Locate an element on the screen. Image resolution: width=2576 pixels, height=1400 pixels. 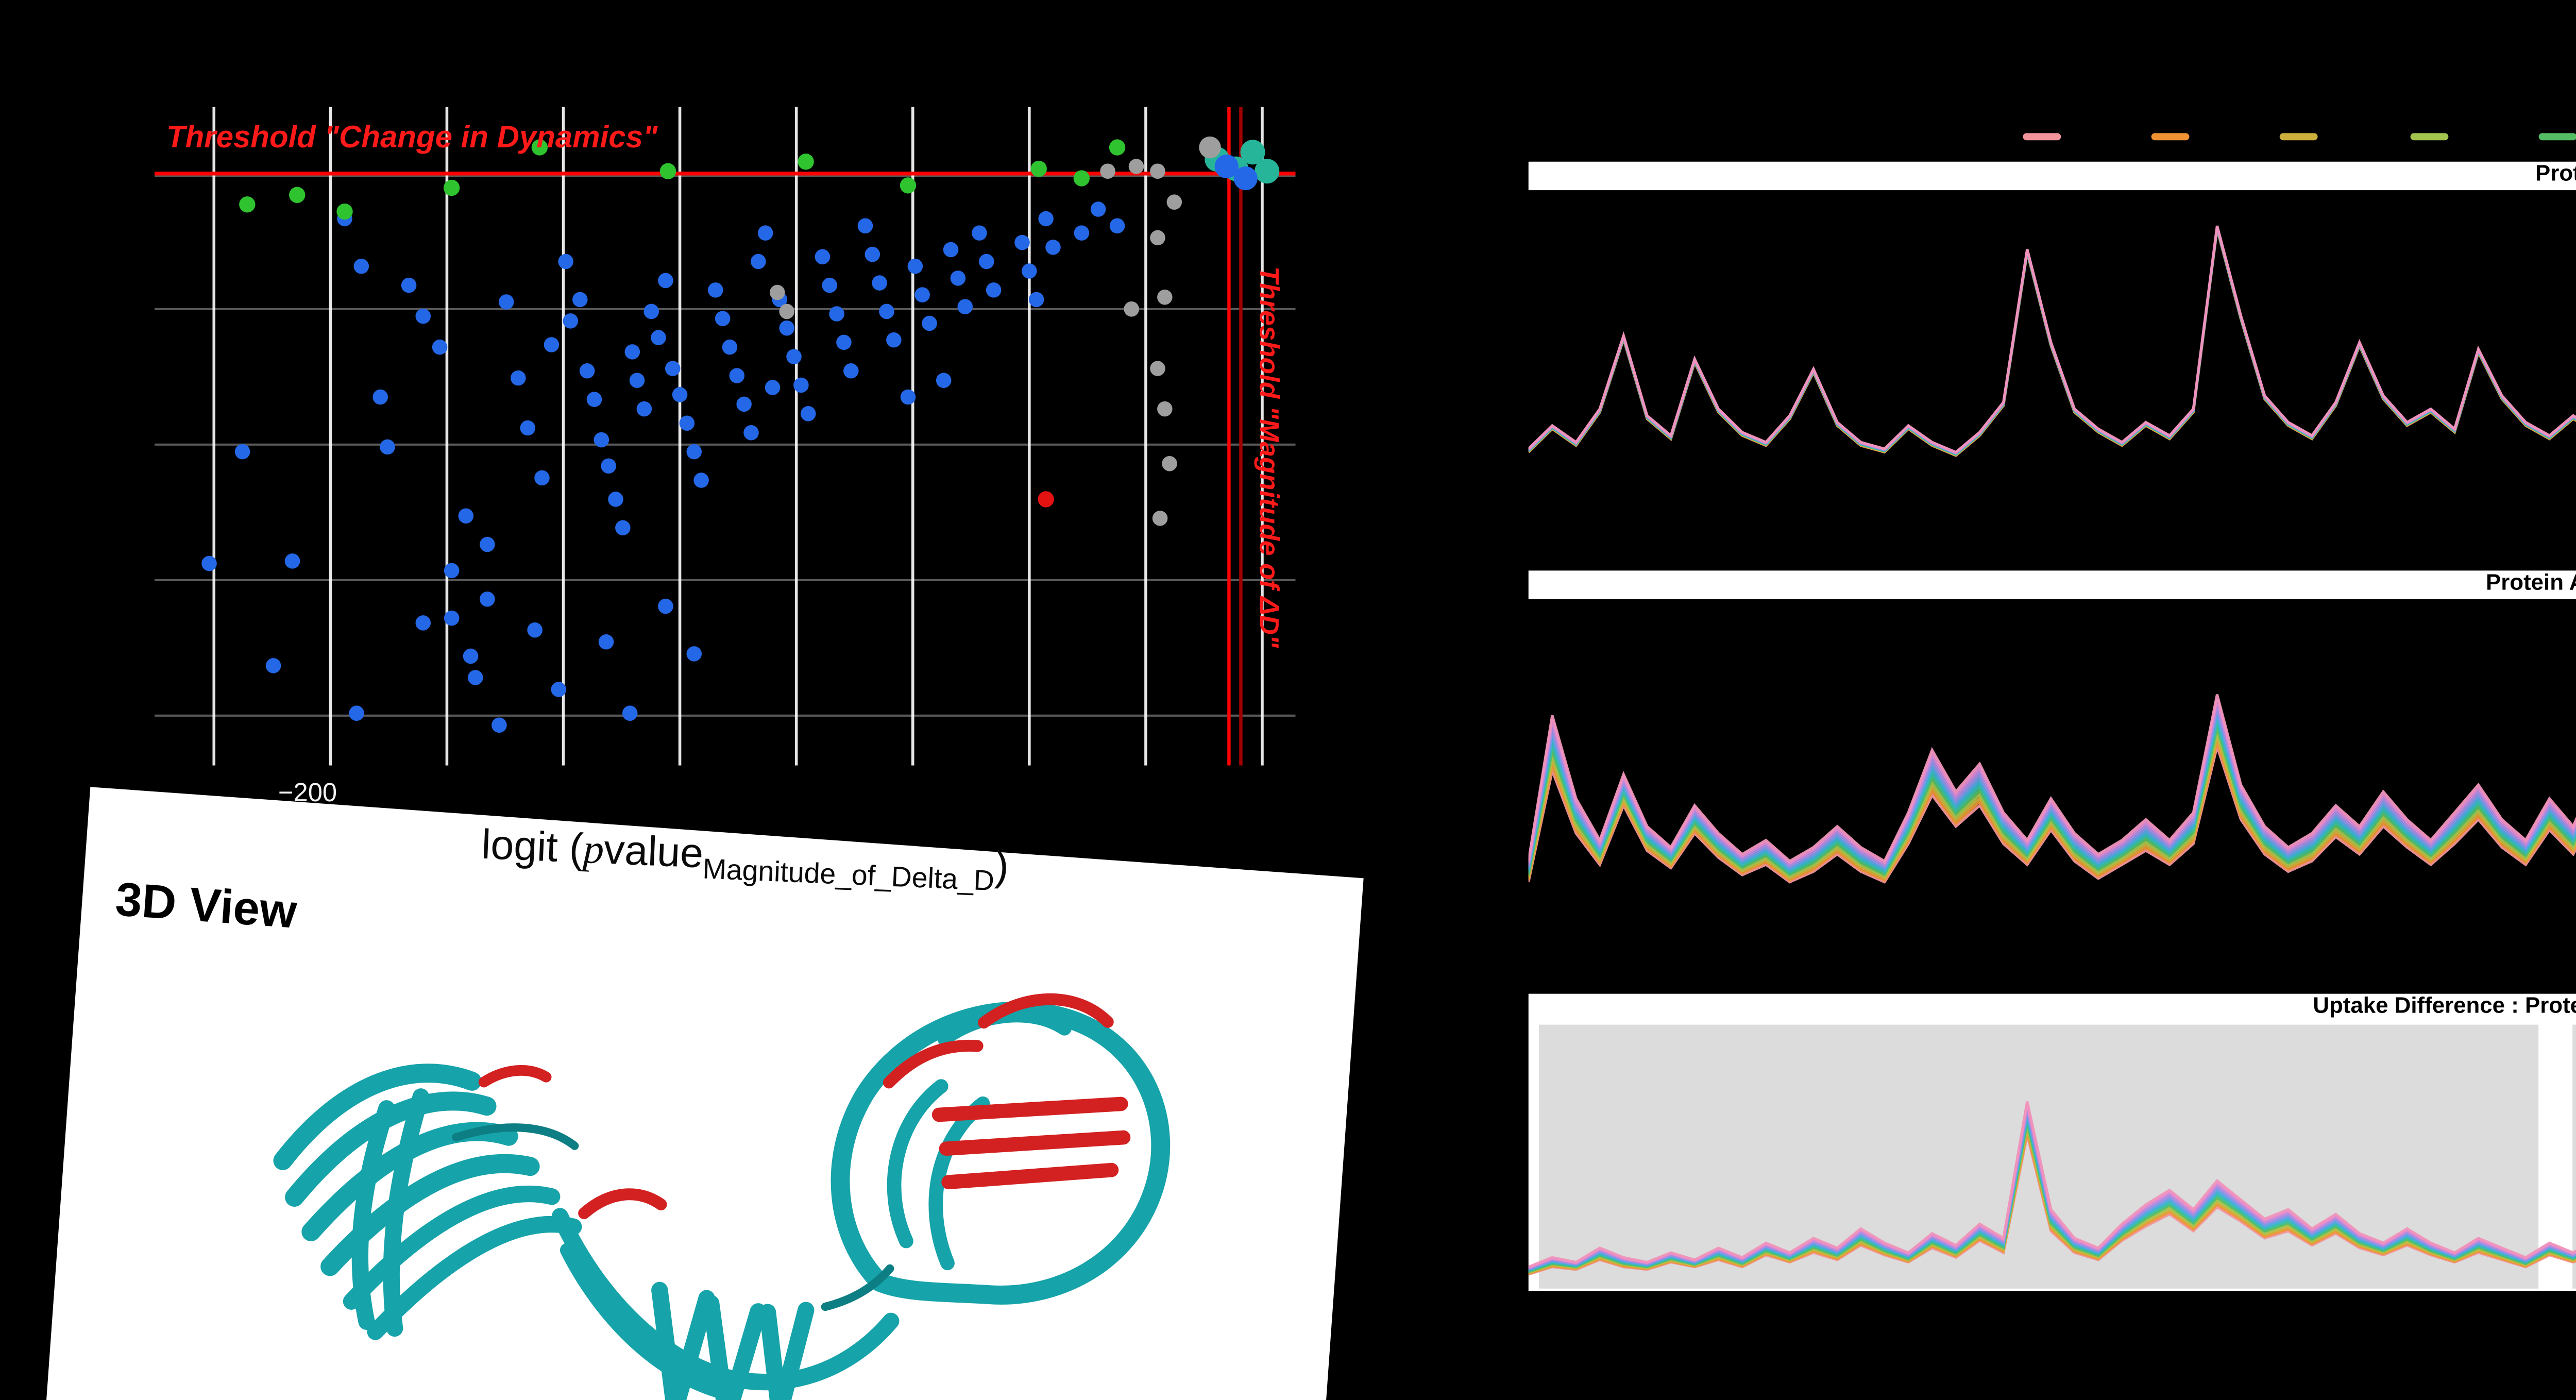
panel-title-text: Protein A is located at coordinates (2555, 174).